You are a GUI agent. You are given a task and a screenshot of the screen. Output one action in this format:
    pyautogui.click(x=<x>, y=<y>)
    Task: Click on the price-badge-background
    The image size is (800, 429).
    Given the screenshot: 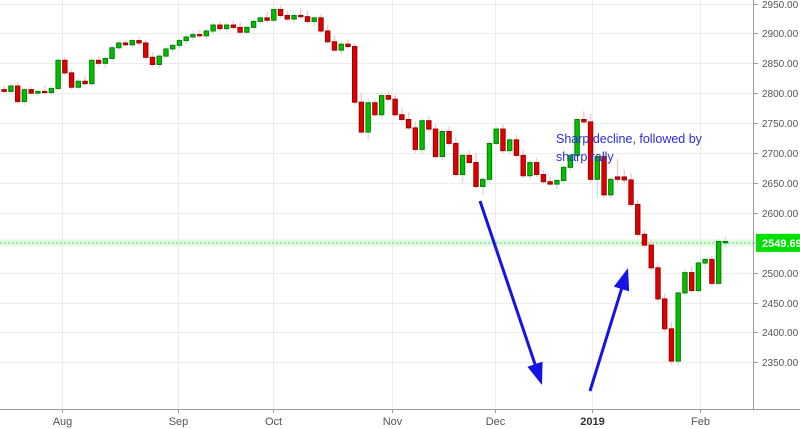 What is the action you would take?
    pyautogui.click(x=778, y=242)
    